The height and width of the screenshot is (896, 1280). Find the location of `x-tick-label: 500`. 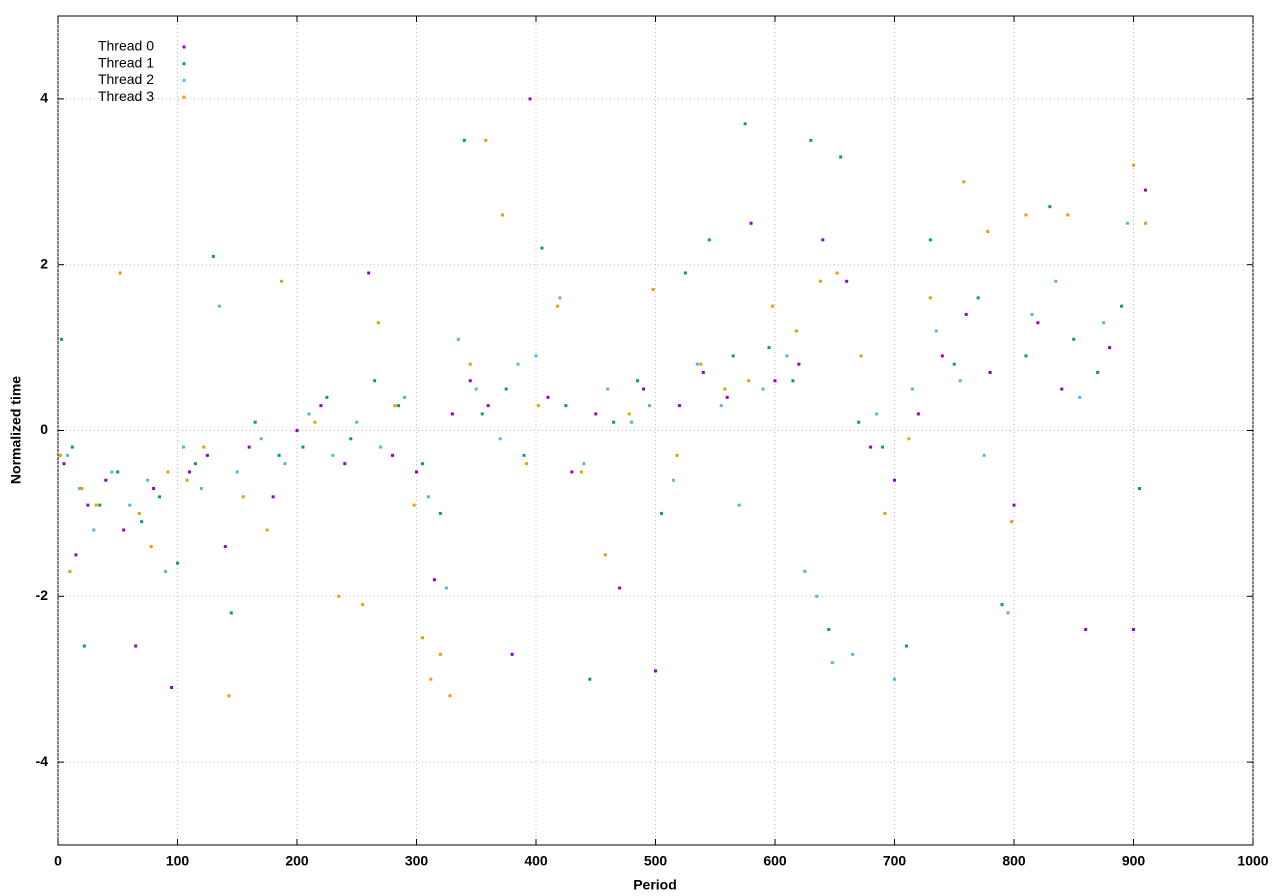

x-tick-label: 500 is located at coordinates (656, 861).